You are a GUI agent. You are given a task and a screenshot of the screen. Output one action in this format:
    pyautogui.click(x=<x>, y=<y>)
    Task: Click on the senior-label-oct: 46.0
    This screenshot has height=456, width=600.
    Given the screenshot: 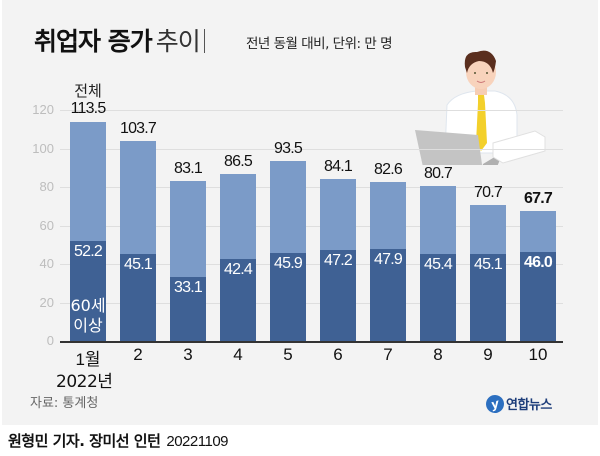 What is the action you would take?
    pyautogui.click(x=538, y=262)
    